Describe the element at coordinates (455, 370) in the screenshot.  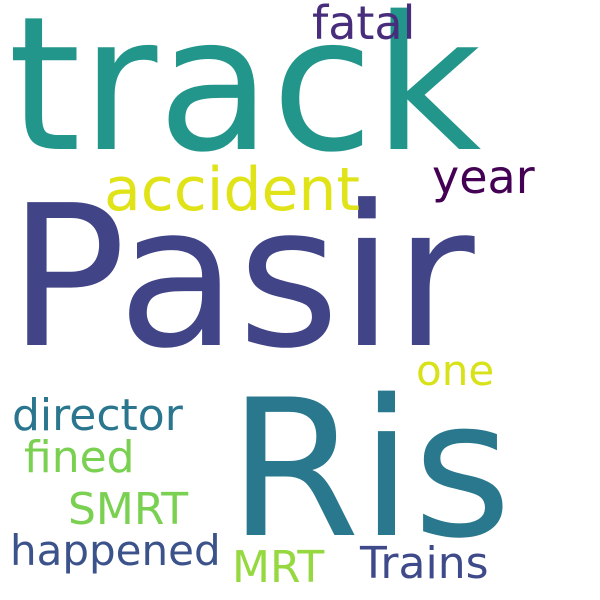
I see `word-one: one` at that location.